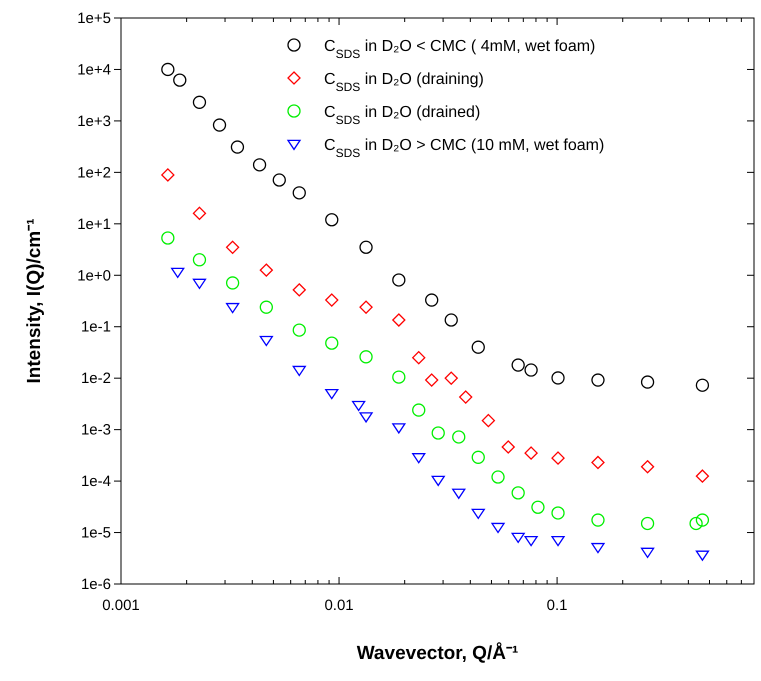 The width and height of the screenshot is (761, 681). I want to click on x-tick-label: 0.1, so click(557, 605).